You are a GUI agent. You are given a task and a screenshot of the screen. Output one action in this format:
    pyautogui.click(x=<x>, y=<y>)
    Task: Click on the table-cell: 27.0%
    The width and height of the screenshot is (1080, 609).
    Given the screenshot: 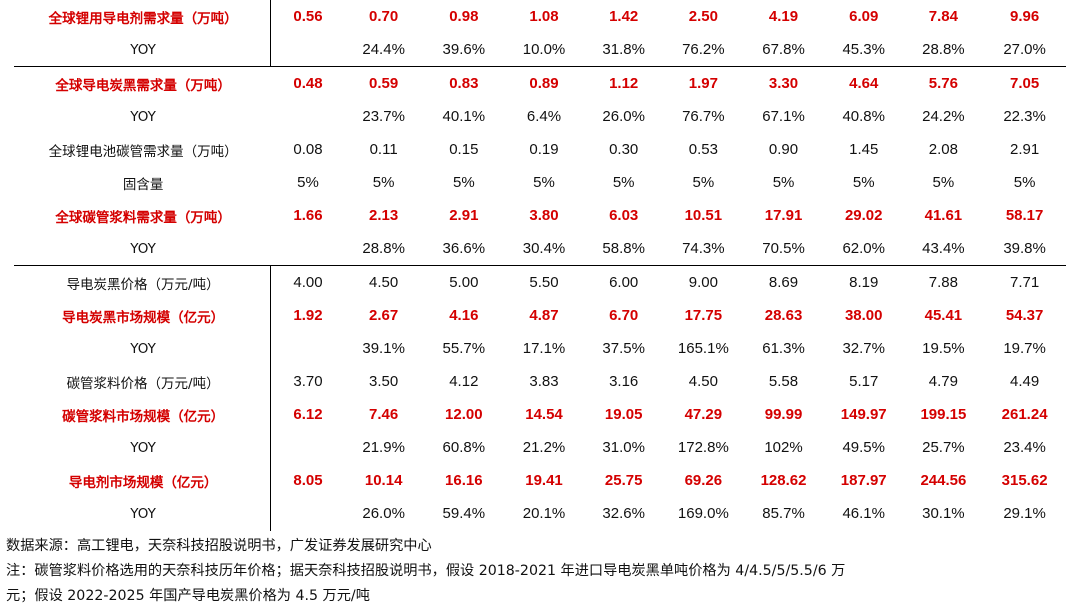 What is the action you would take?
    pyautogui.click(x=1024, y=50)
    